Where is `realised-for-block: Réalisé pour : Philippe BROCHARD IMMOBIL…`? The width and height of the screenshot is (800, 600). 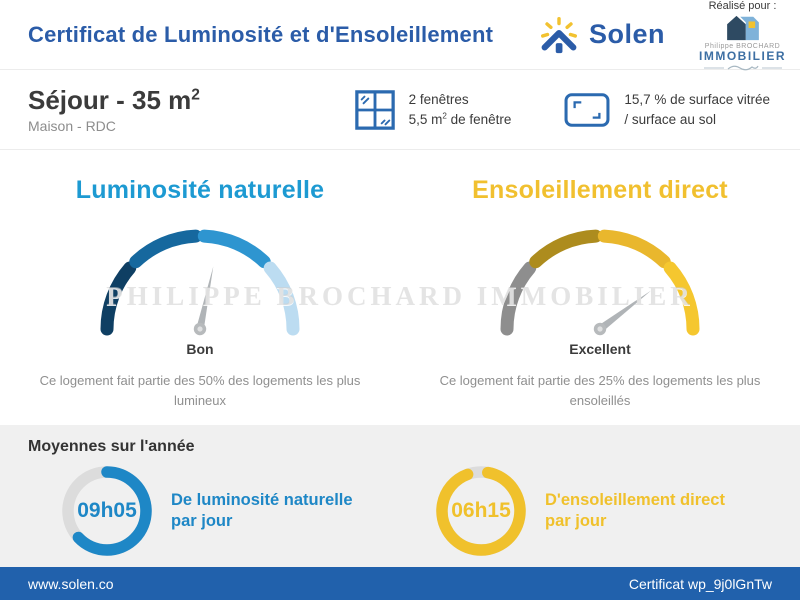 realised-for-block: Réalisé pour : Philippe BROCHARD IMMOBIL… is located at coordinates (742, 35).